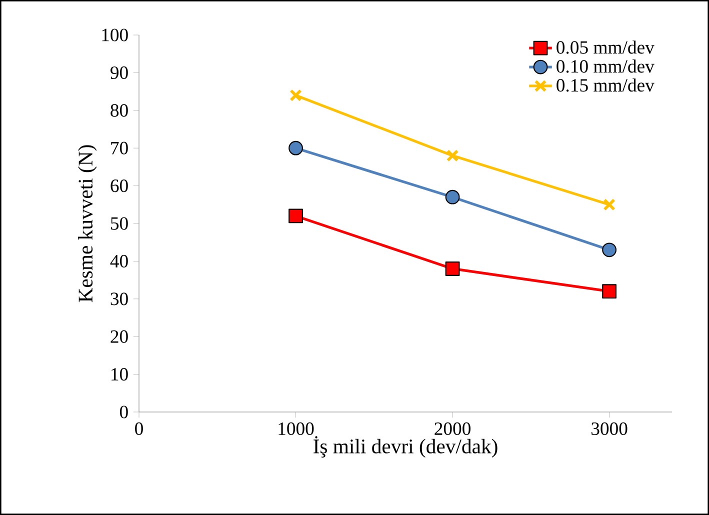  What do you see at coordinates (124, 412) in the screenshot?
I see `y-tick-label: 0` at bounding box center [124, 412].